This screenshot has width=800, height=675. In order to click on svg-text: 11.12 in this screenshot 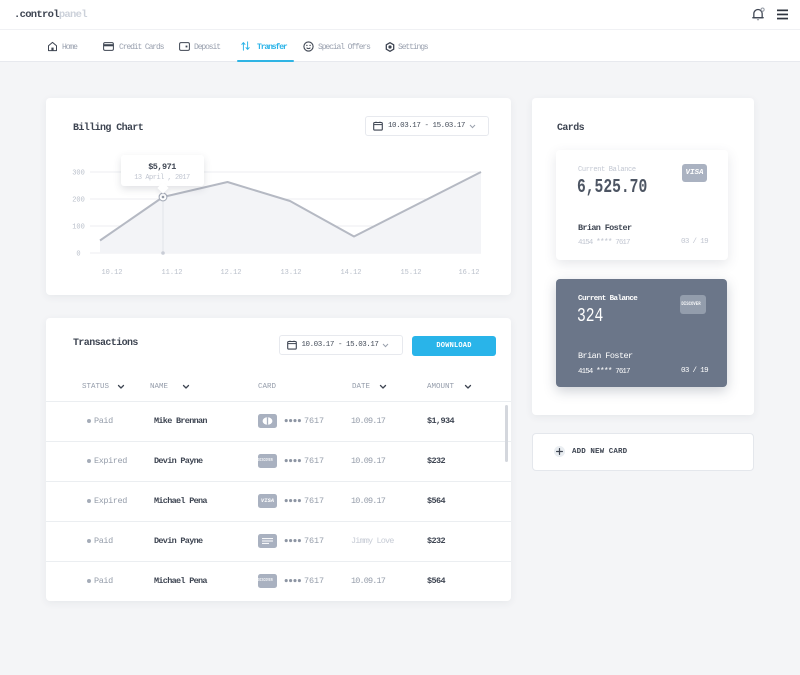, I will do `click(171, 273)`.